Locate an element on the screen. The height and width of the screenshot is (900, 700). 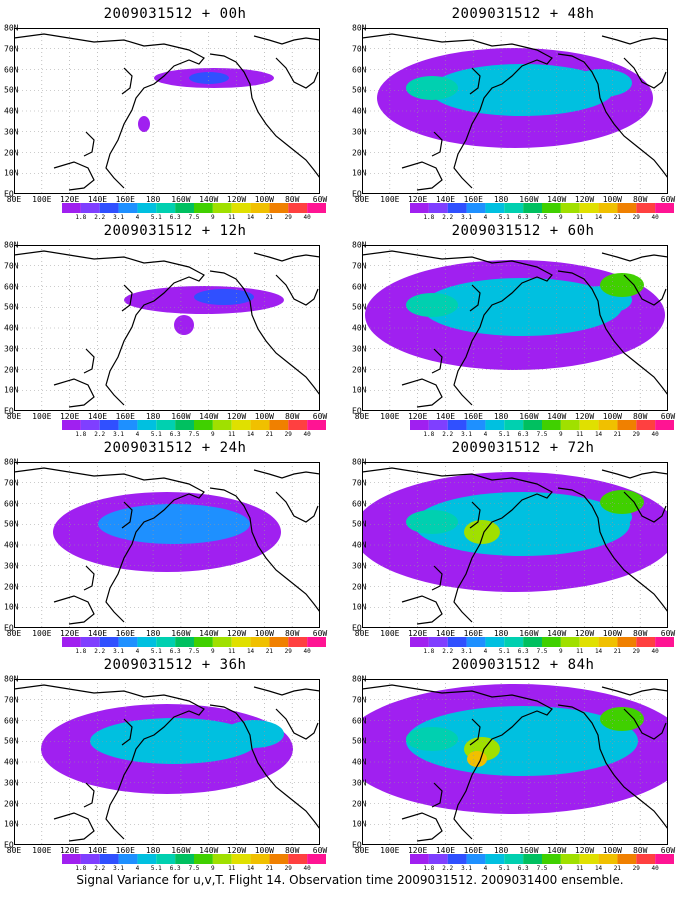
colorbar-label: 40 is located at coordinates (655, 651).